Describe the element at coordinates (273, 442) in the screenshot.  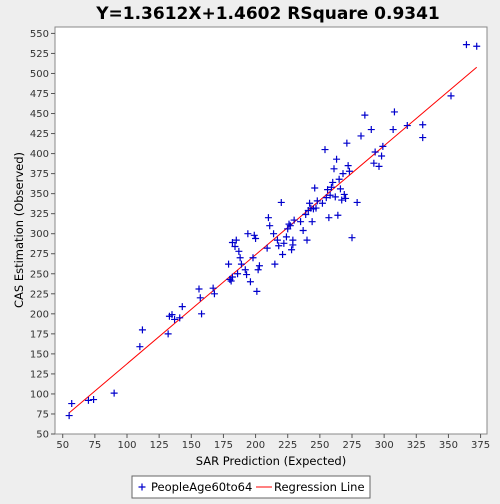
I see `x-axis: 50 75 100 125 150 175 200 225 250 275 300 325 350 375` at that location.